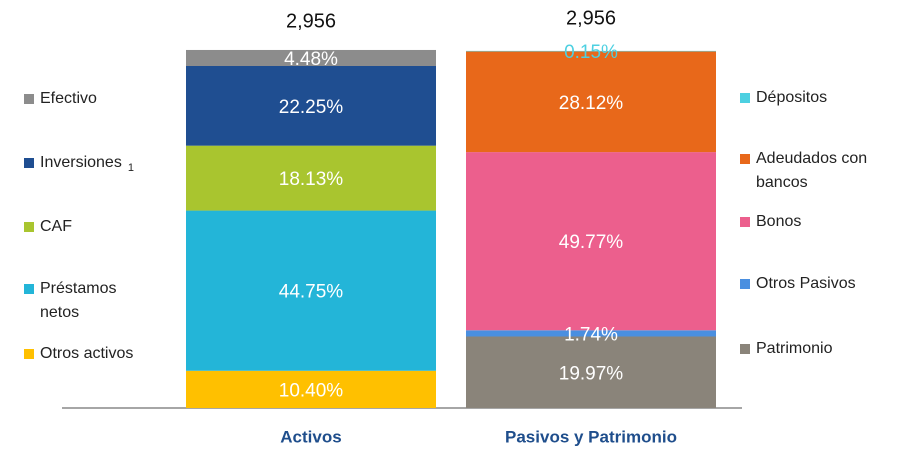  I want to click on legend-text: CAF, so click(56, 226).